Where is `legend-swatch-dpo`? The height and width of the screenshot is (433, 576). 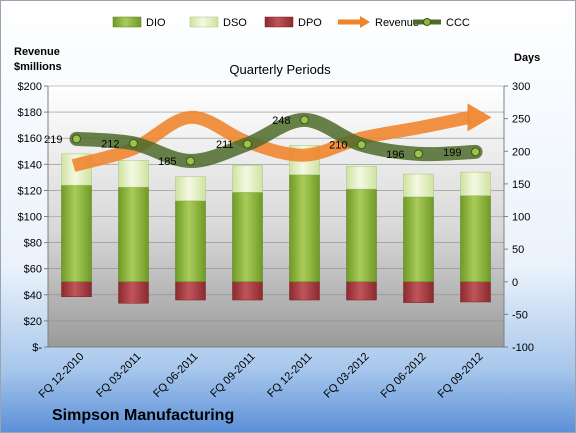
legend-swatch-dpo is located at coordinates (279, 22).